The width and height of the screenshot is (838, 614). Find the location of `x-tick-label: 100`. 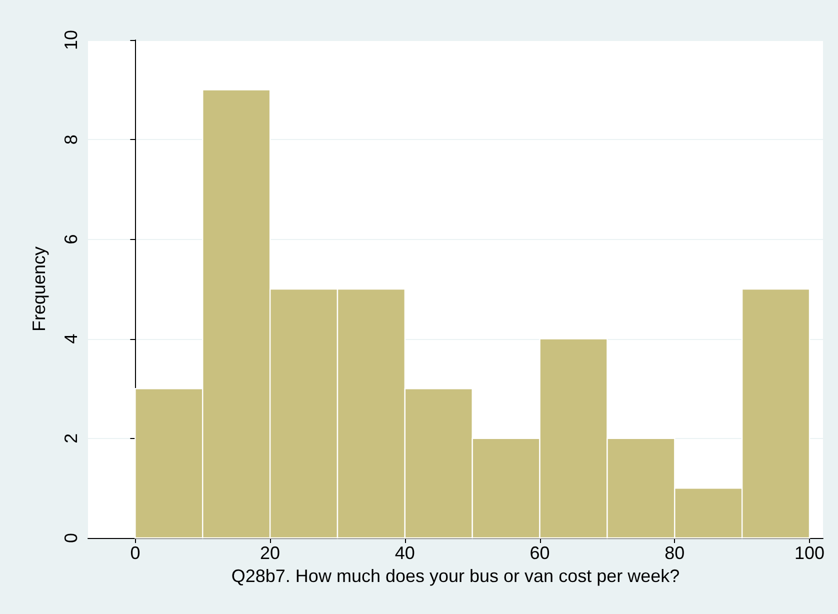

x-tick-label: 100 is located at coordinates (809, 553).